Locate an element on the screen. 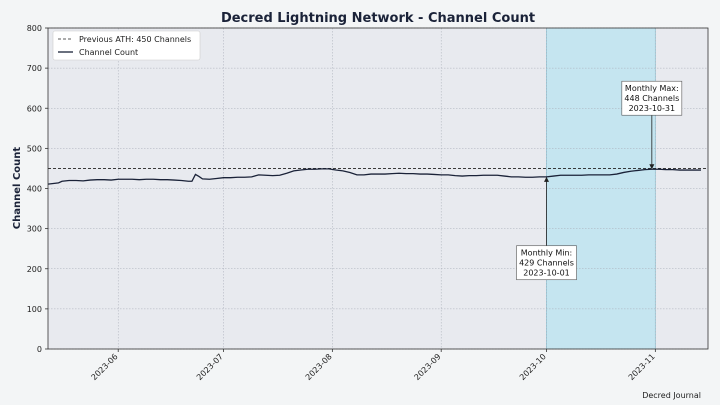 This screenshot has width=720, height=405. annotation-text: 2023-10-01 is located at coordinates (546, 273).